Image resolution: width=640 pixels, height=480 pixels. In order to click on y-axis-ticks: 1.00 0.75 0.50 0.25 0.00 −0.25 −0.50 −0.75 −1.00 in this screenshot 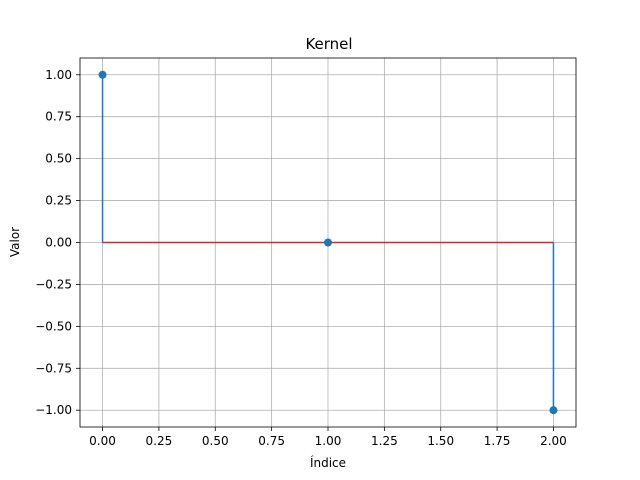, I will do `click(57, 242)`.